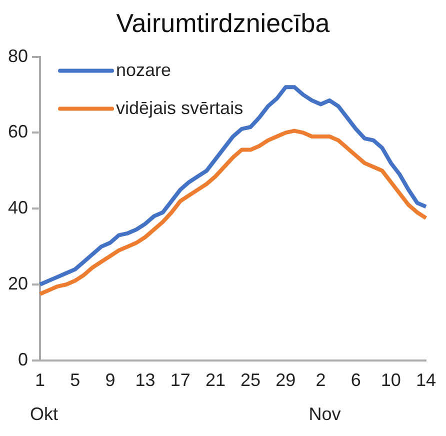 The height and width of the screenshot is (436, 446). I want to click on x-tick-label: 17, so click(180, 380).